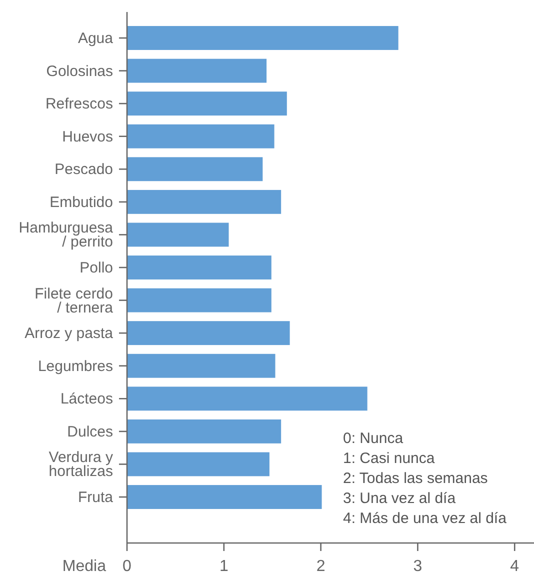 This screenshot has width=534, height=576. What do you see at coordinates (415, 478) in the screenshot?
I see `annotation: 2: Todas las semanas` at bounding box center [415, 478].